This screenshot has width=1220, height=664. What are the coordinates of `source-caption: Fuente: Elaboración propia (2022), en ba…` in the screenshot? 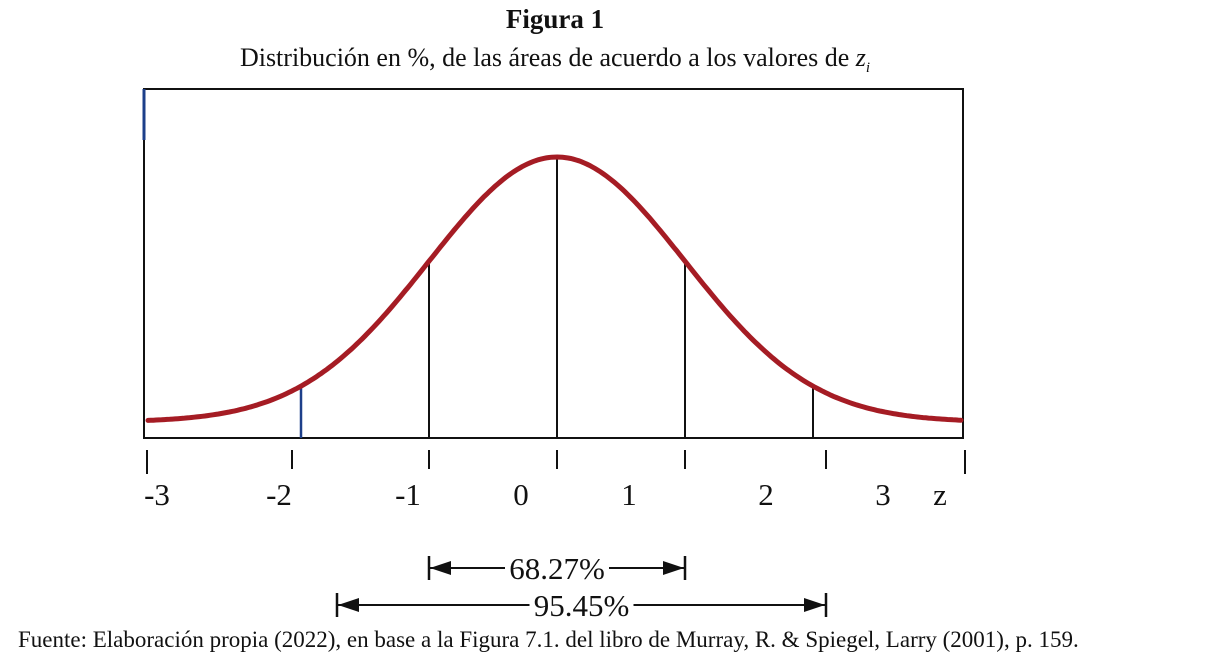 It's located at (548, 639).